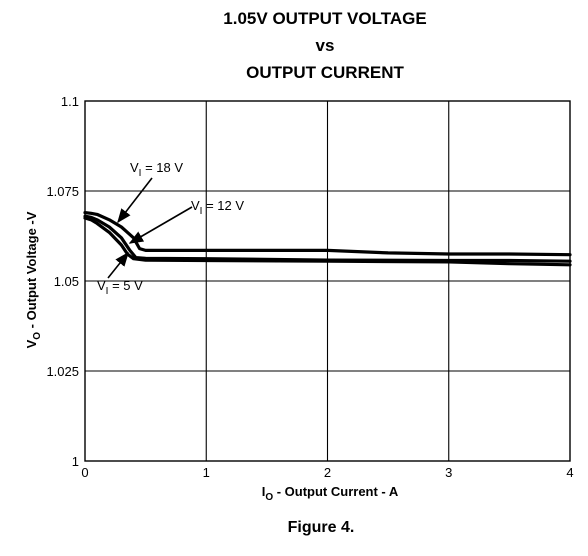 This screenshot has width=588, height=556. What do you see at coordinates (37, 336) in the screenshot?
I see `y-axis-label-sub: O` at bounding box center [37, 336].